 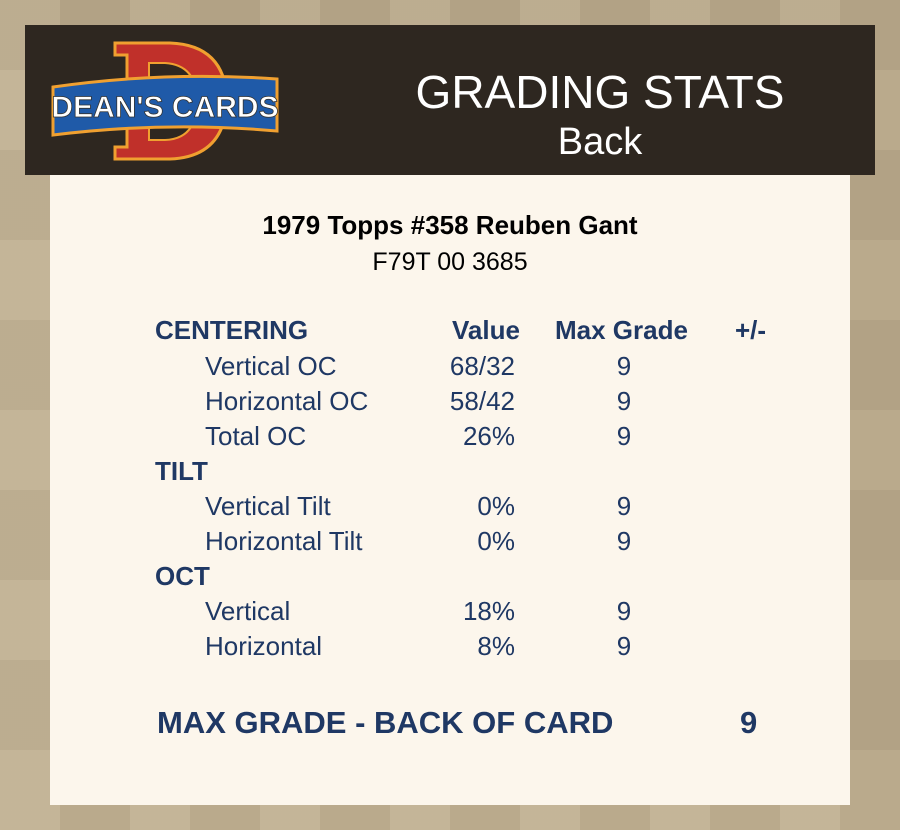 What do you see at coordinates (284, 541) in the screenshot?
I see `row-label: Horizontal Tilt` at bounding box center [284, 541].